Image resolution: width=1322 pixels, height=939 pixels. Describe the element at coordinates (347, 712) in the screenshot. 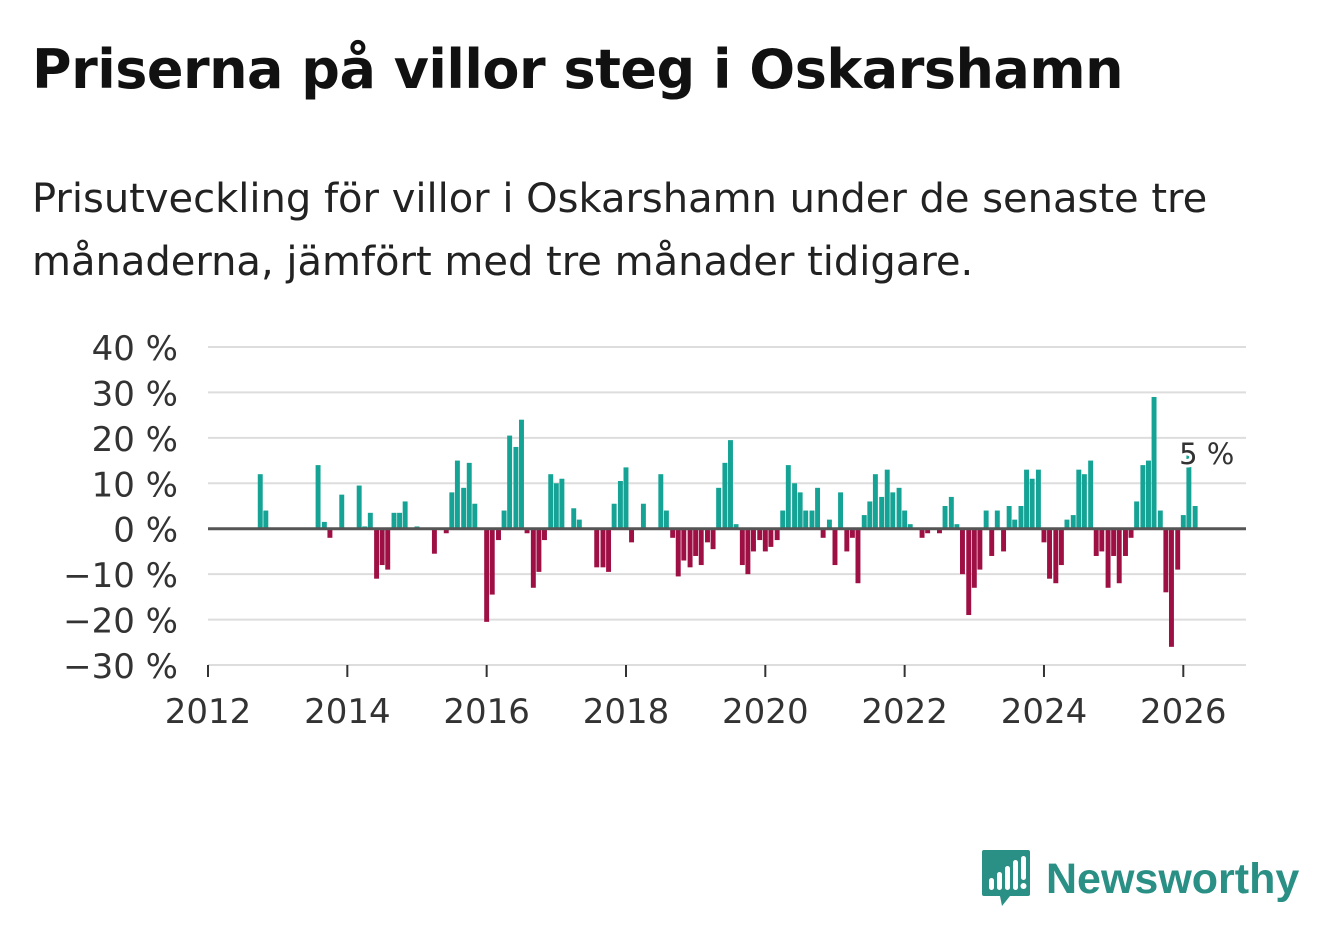

I see `x-tick-label: 2014` at that location.